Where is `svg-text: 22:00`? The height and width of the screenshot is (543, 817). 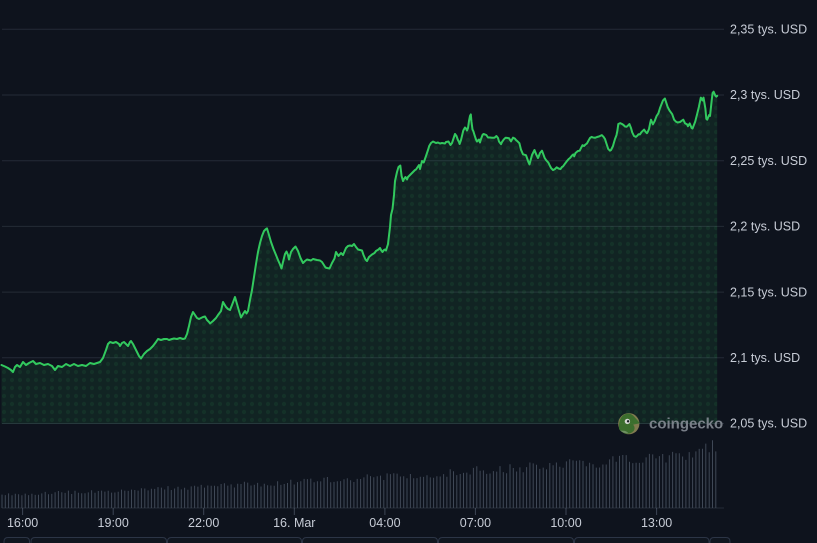
svg-text: 22:00 is located at coordinates (203, 523).